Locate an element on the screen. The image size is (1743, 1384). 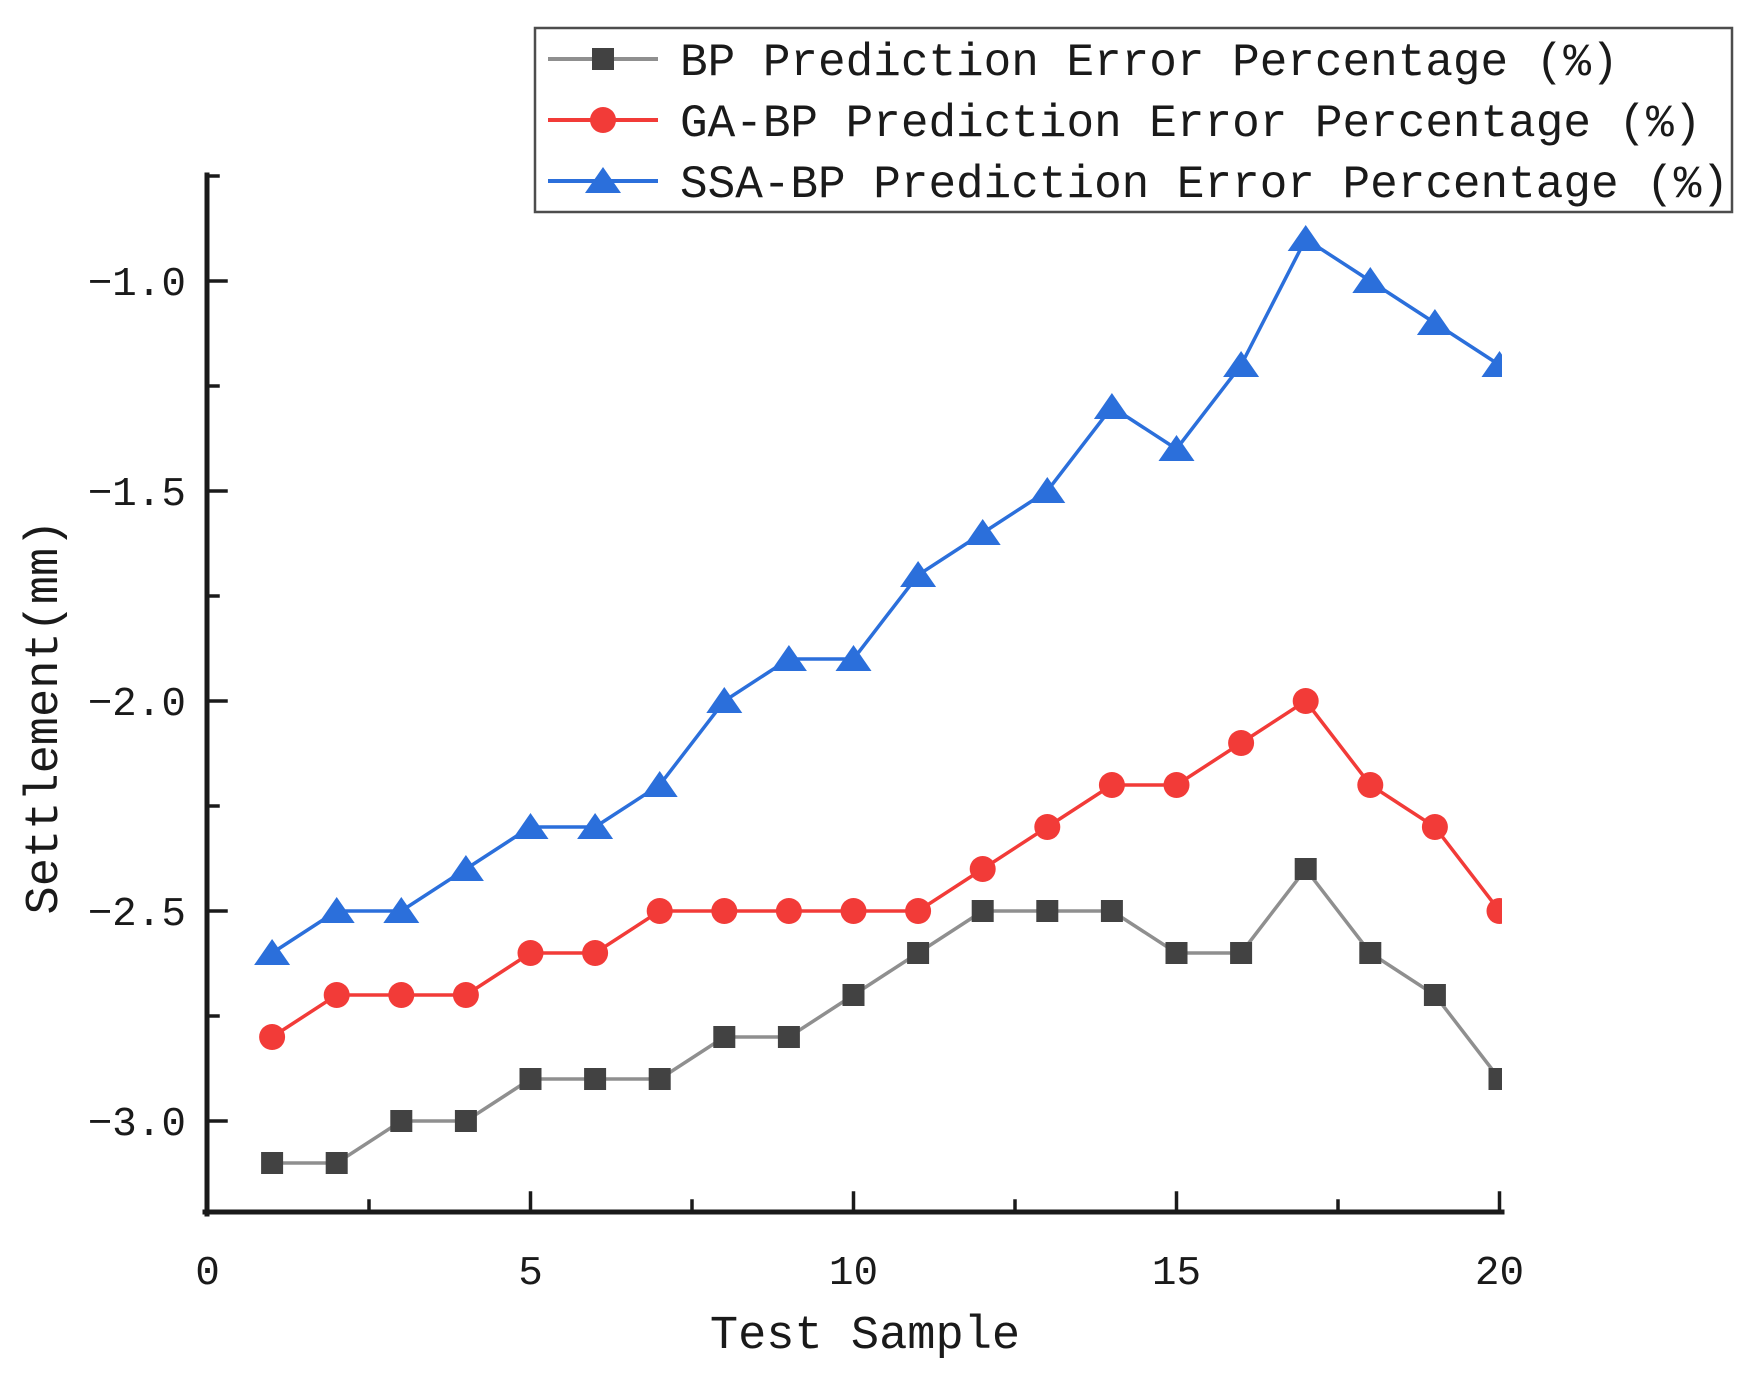
legend-item-ga-bp: GA-BP Prediction Error Percentage (%) is located at coordinates (1124, 124).